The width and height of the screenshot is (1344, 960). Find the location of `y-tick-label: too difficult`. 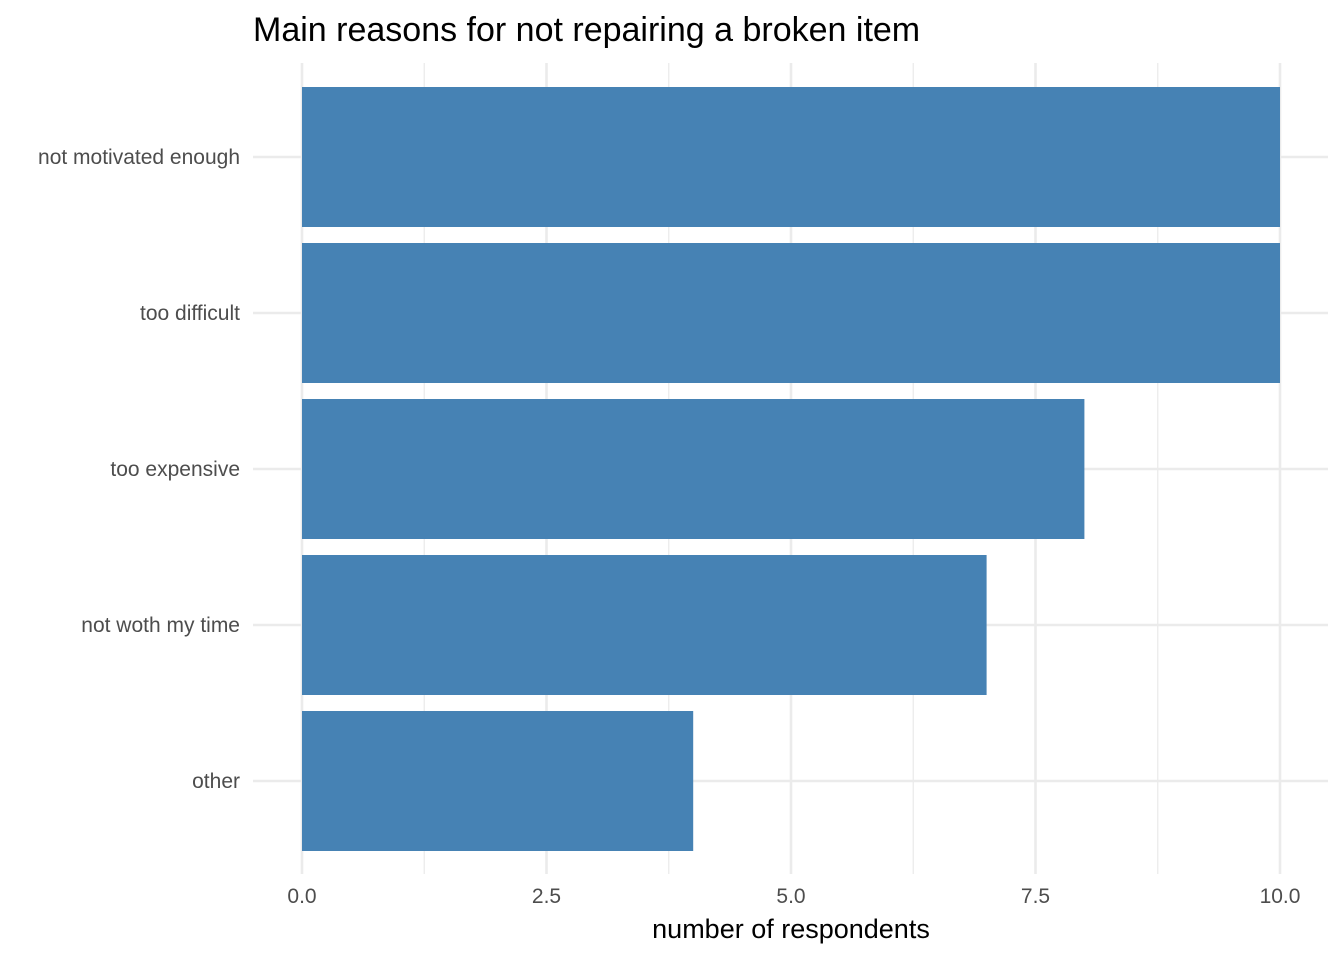

y-tick-label: too difficult is located at coordinates (190, 313).